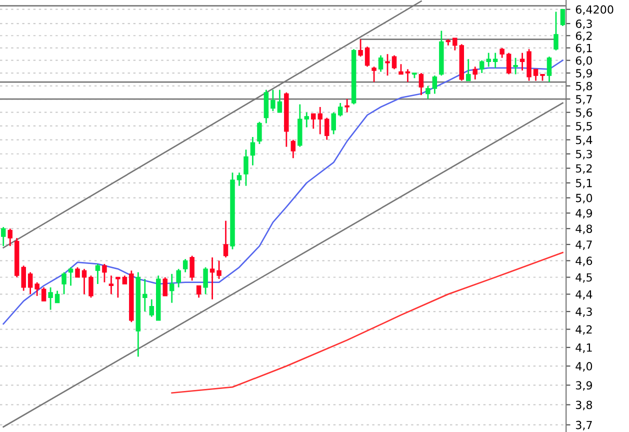  What do you see at coordinates (584, 214) in the screenshot?
I see `y-tick-label: 4,9` at bounding box center [584, 214].